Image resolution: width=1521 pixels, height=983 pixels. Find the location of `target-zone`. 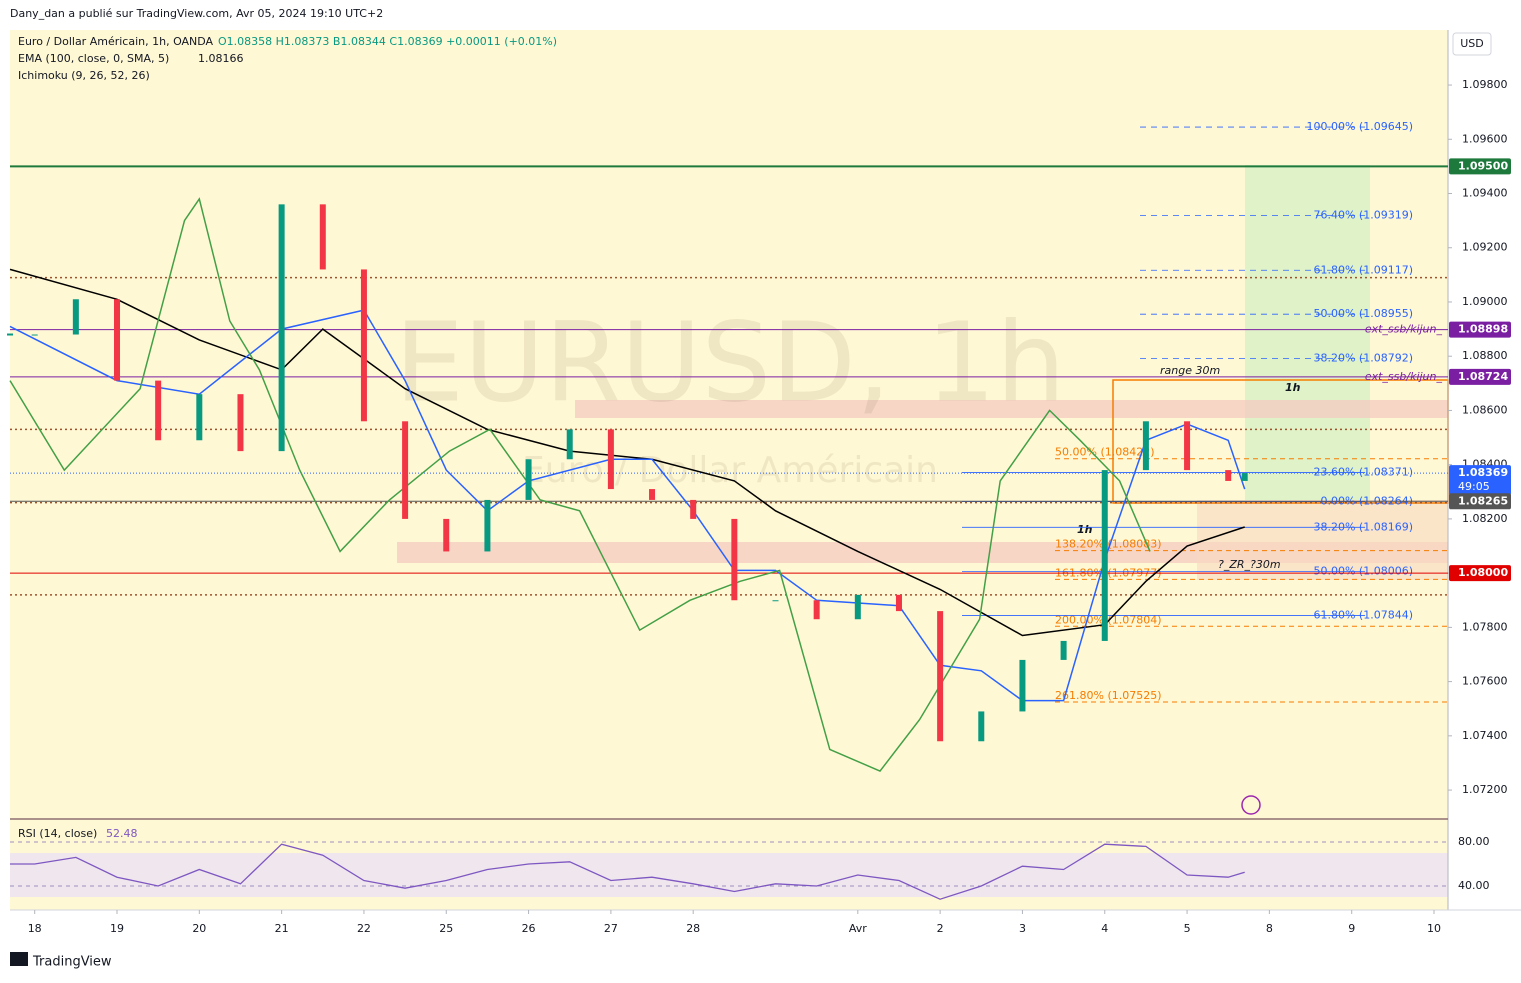

target-zone is located at coordinates (1307, 332).